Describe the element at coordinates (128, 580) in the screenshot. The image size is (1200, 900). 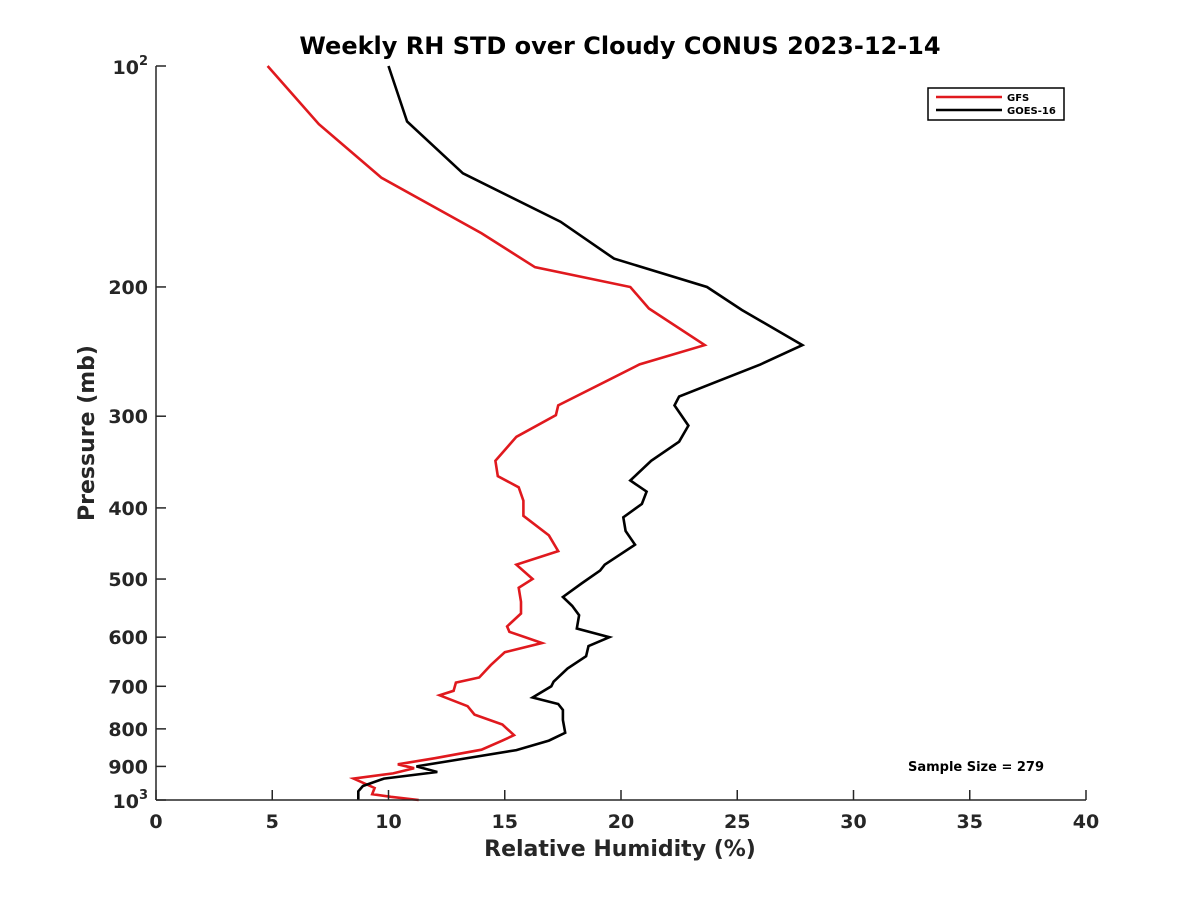
I see `y-tick-label: 500` at that location.